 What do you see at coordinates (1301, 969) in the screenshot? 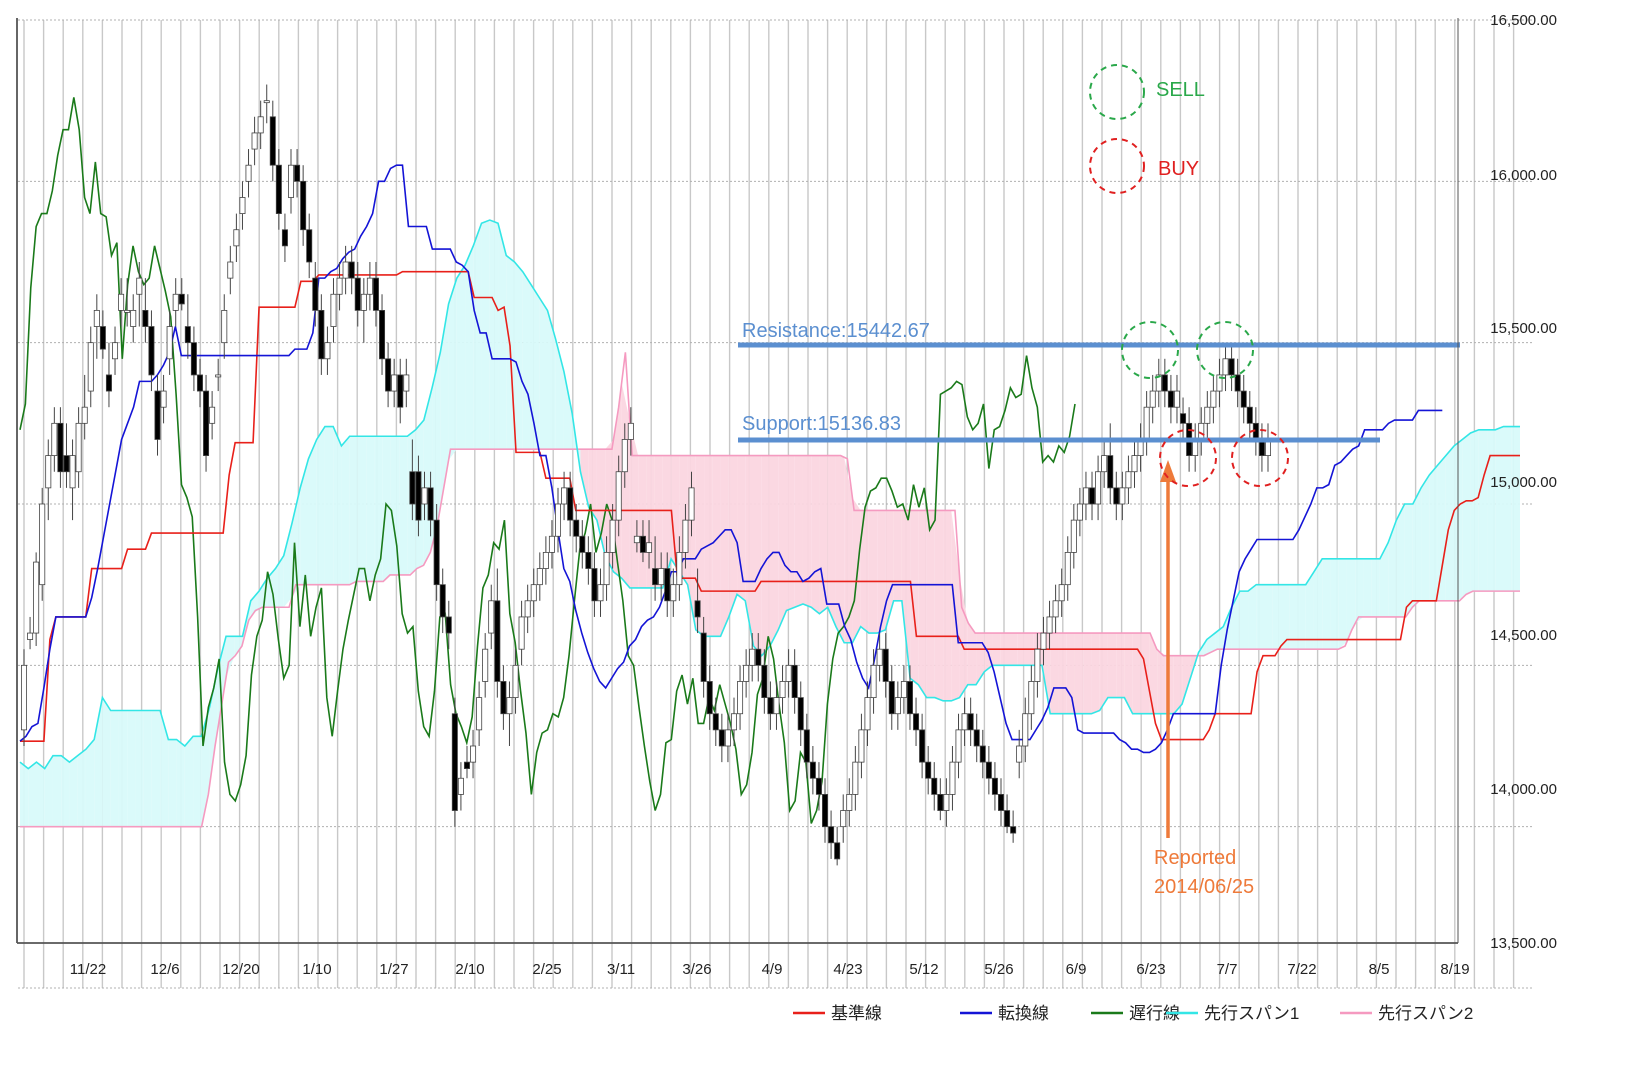
I see `x-tick-label: 7/22` at bounding box center [1301, 969].